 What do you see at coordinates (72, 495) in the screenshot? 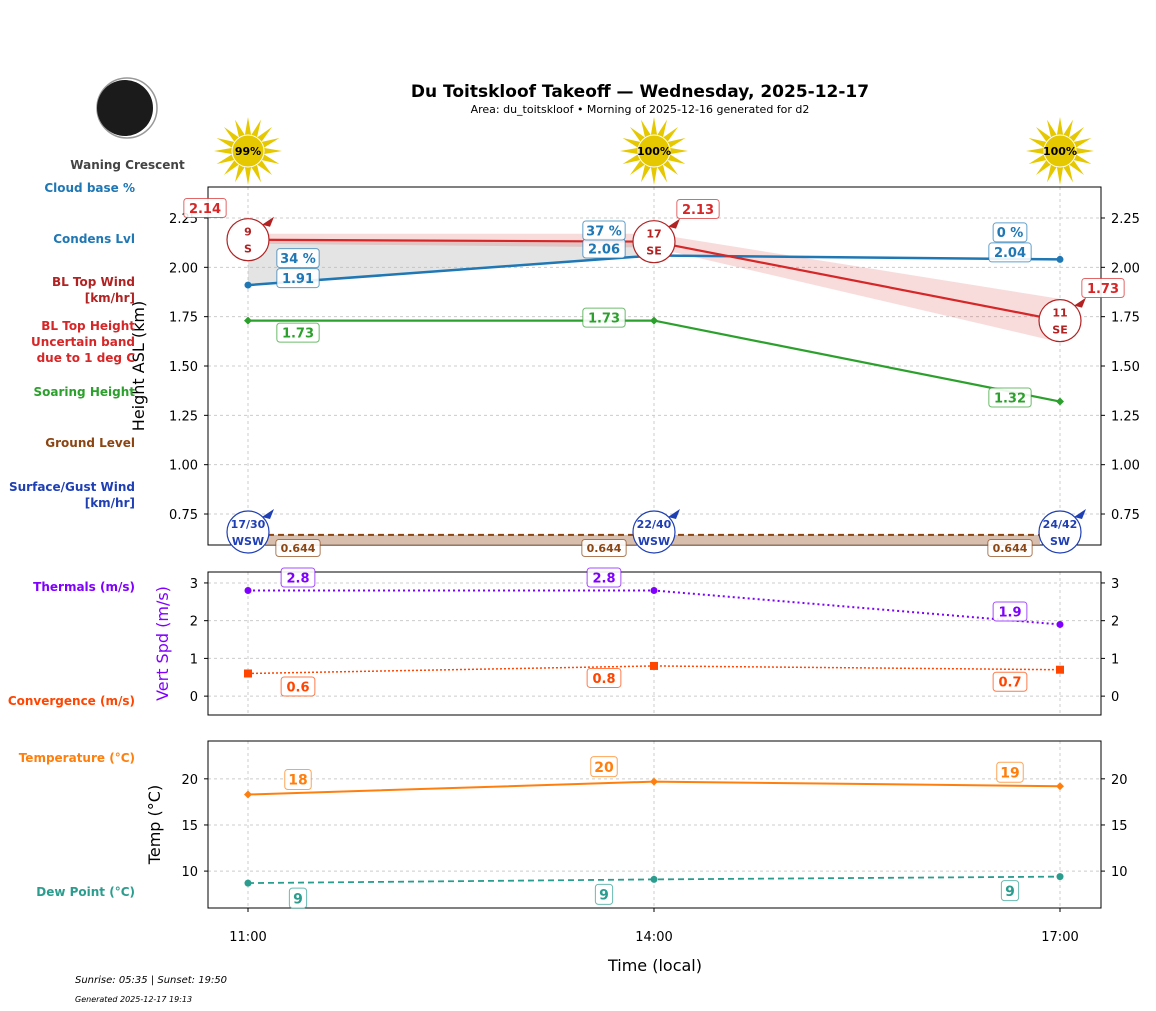
I see `label-surface-wind: Surface/Gust Wind [km/hr]` at bounding box center [72, 495].